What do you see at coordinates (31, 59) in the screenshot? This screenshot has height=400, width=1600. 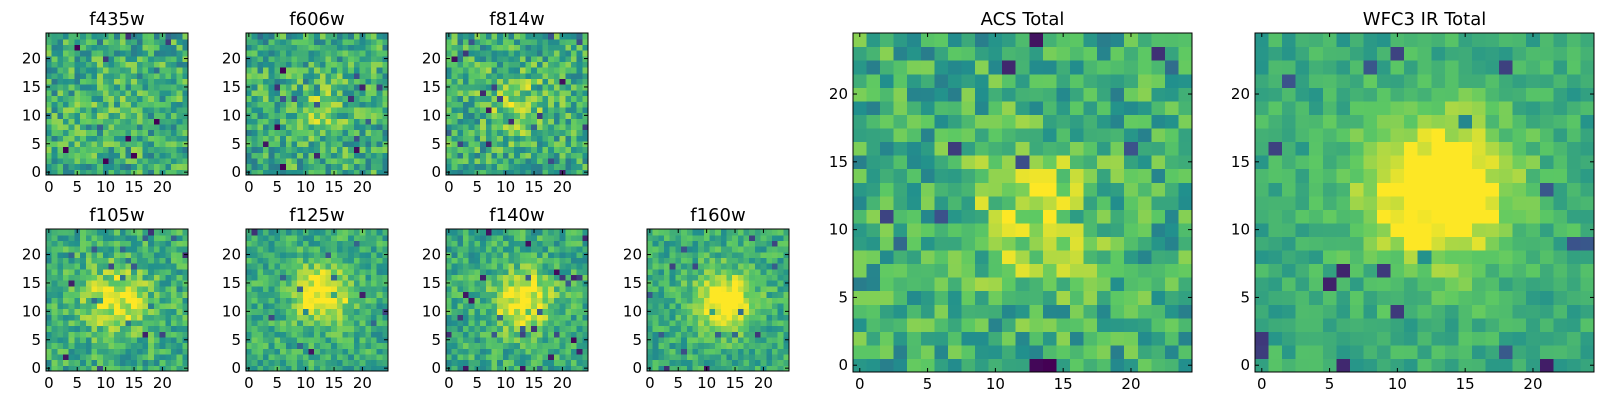 I see `y-tick-label: 20` at bounding box center [31, 59].